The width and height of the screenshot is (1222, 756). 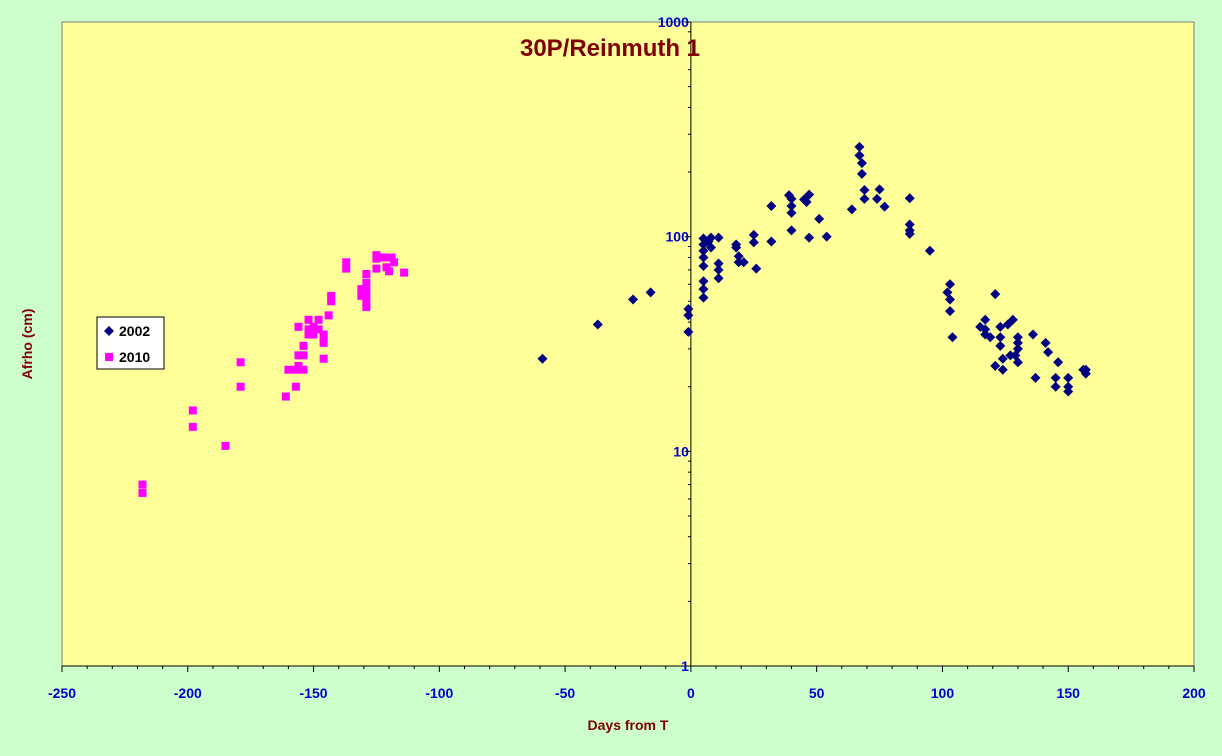 I want to click on x-tick-label: -200, so click(x=188, y=693).